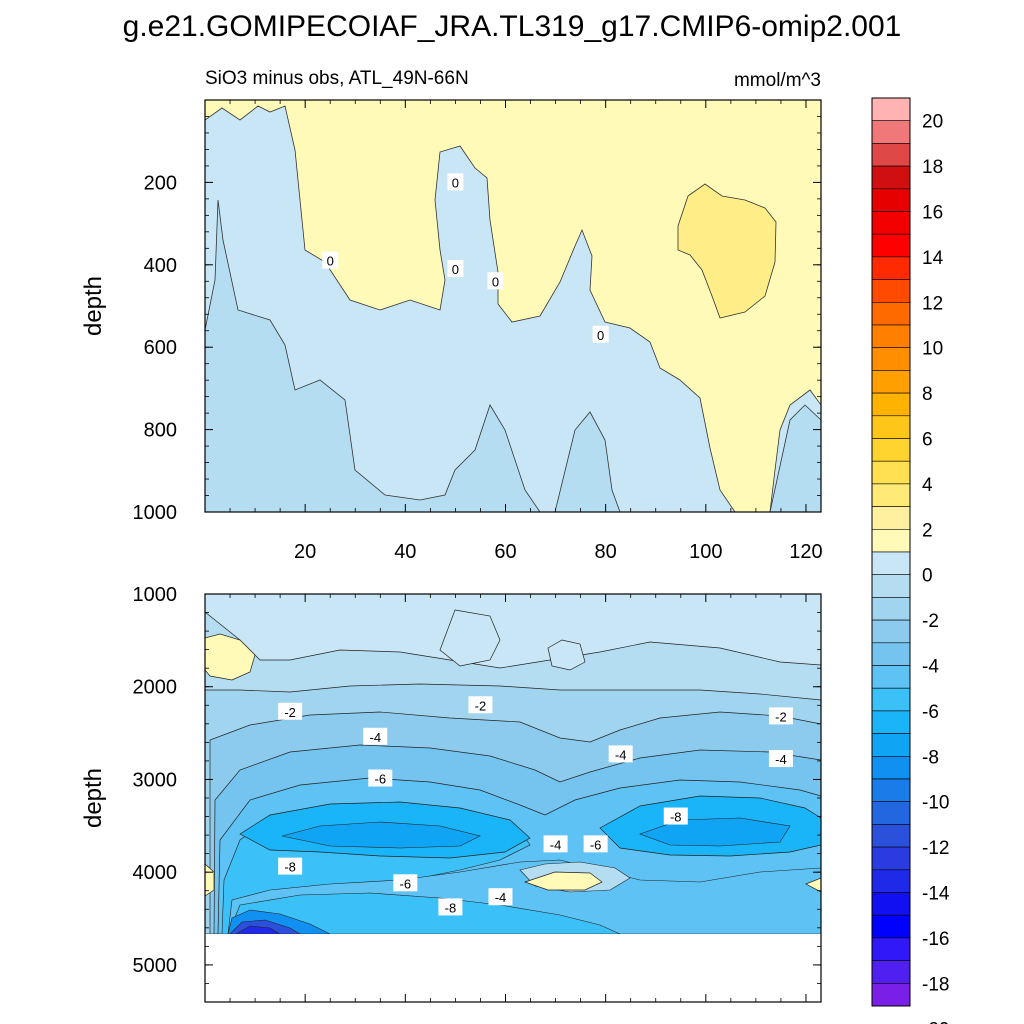 Image resolution: width=1024 pixels, height=1024 pixels. Describe the element at coordinates (935, 939) in the screenshot. I see `colorbar-label: -16` at that location.